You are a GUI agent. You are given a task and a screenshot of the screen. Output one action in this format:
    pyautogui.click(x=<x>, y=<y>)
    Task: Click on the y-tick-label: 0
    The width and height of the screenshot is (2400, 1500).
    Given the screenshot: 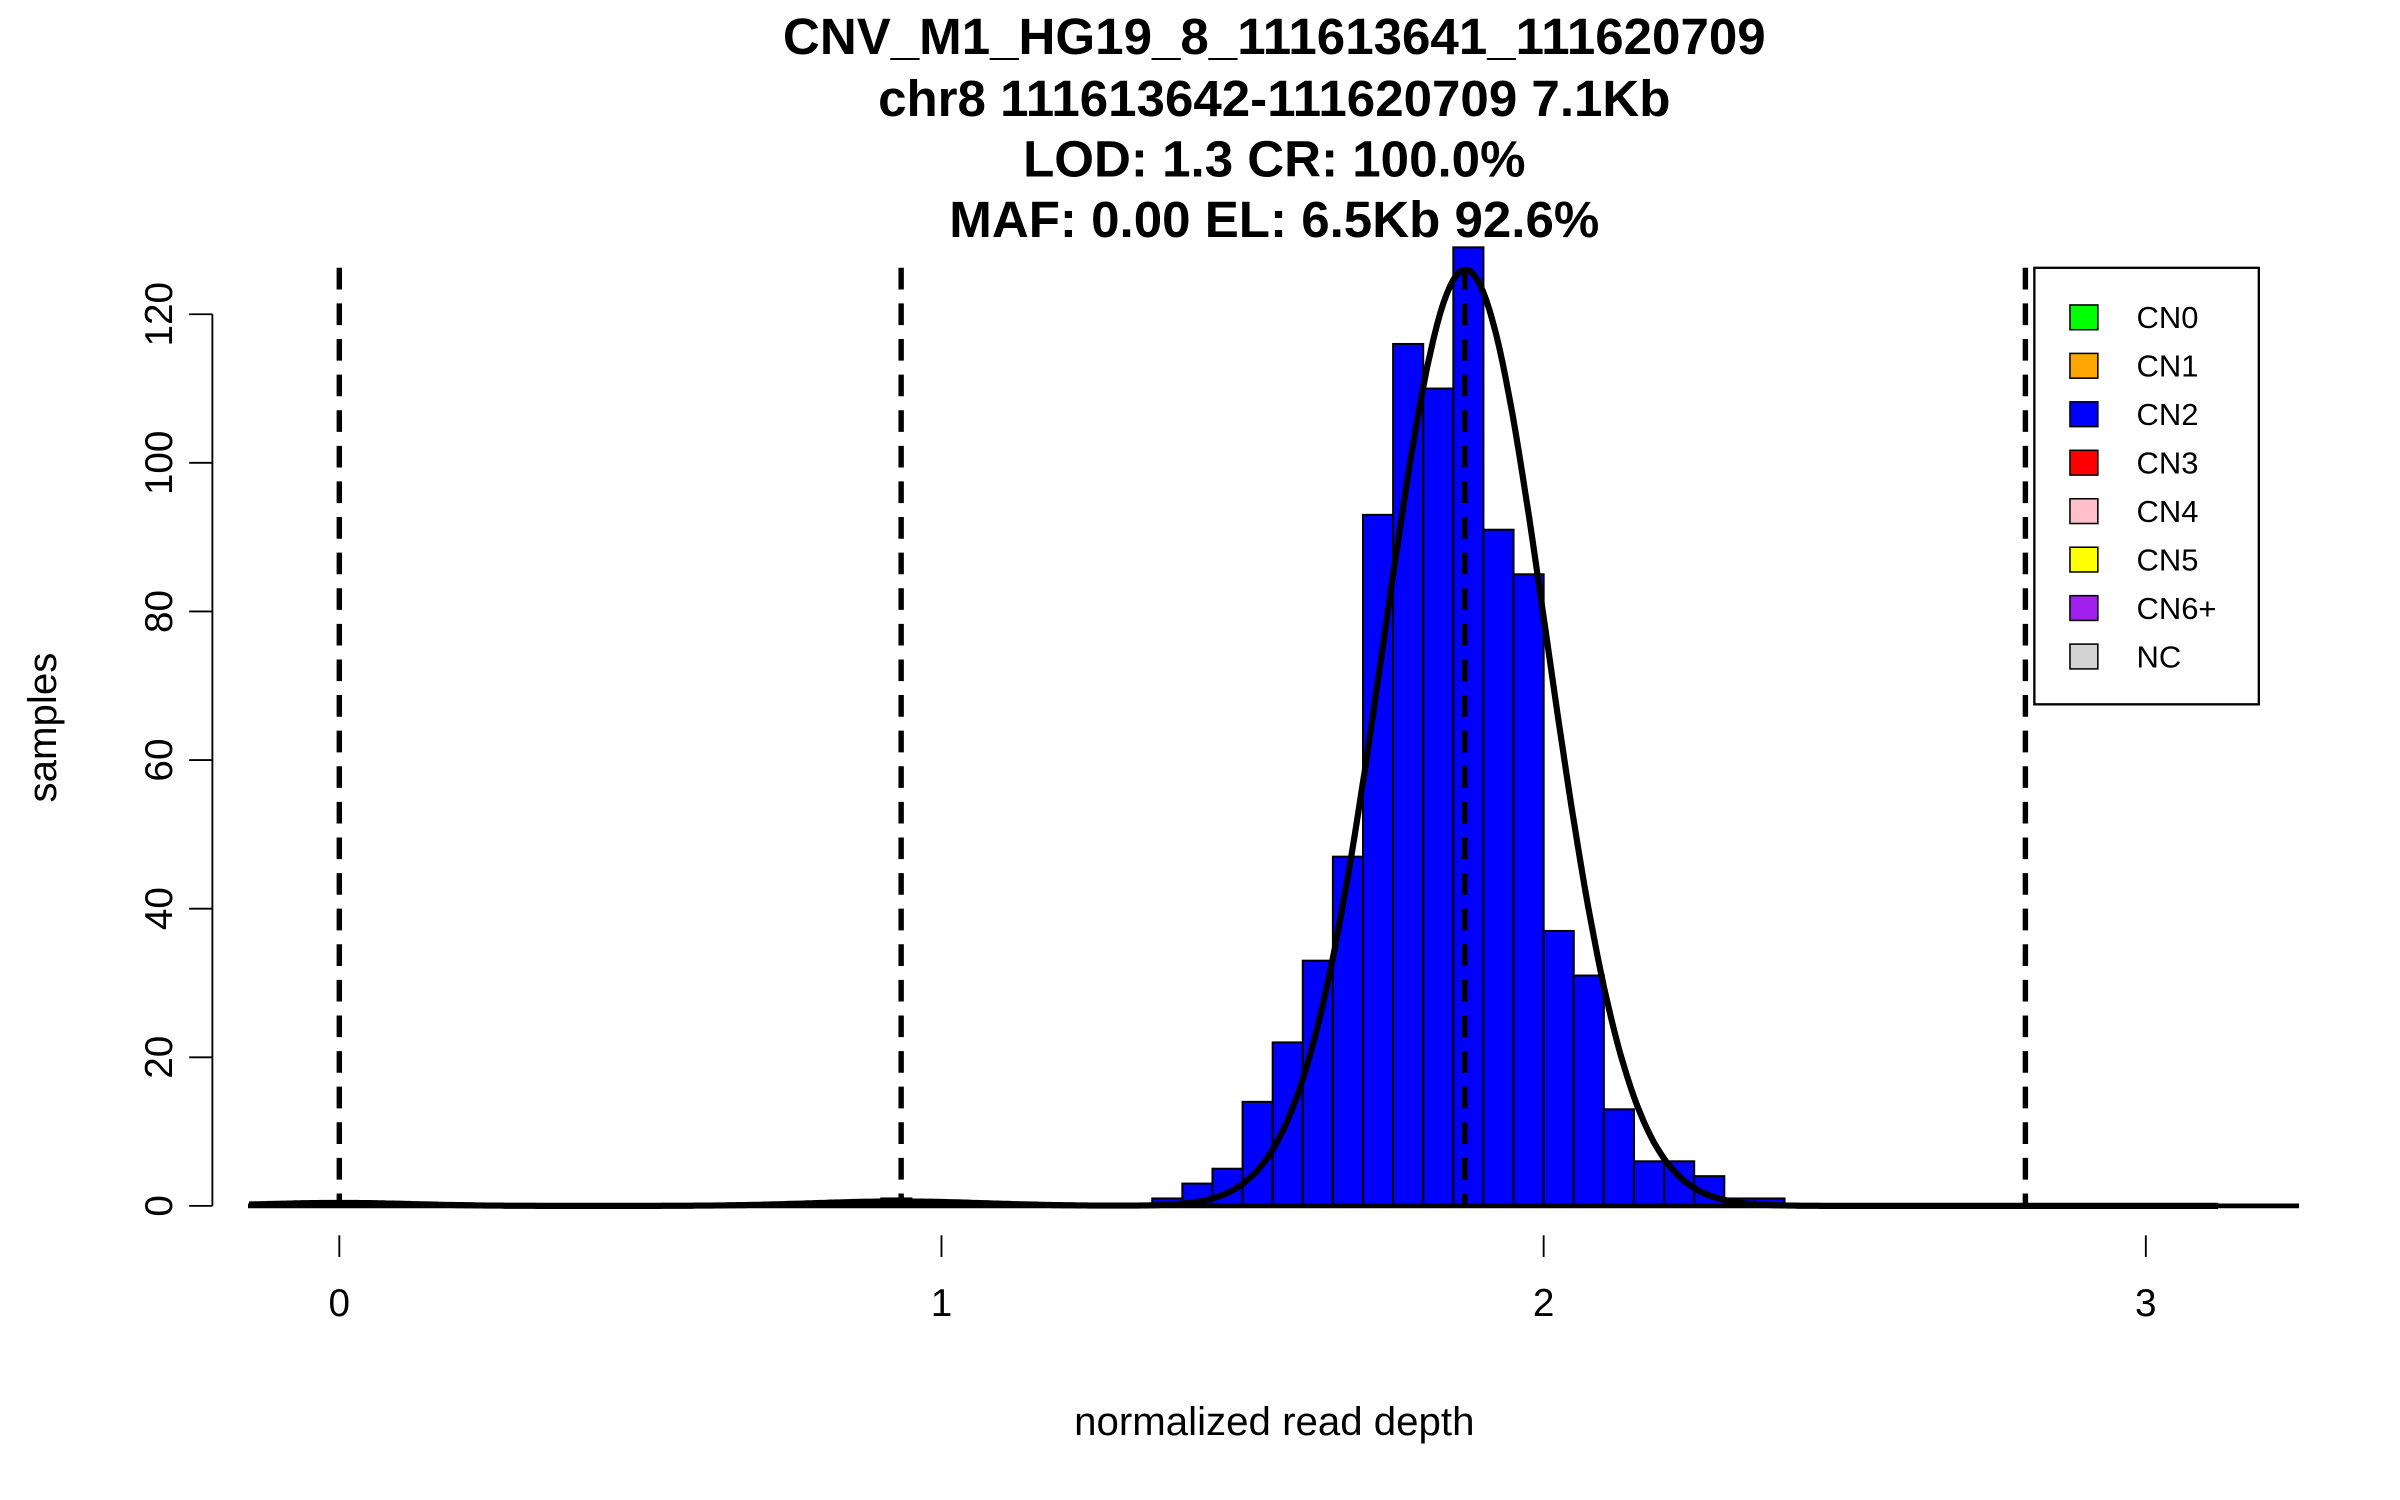 What is the action you would take?
    pyautogui.click(x=159, y=1206)
    